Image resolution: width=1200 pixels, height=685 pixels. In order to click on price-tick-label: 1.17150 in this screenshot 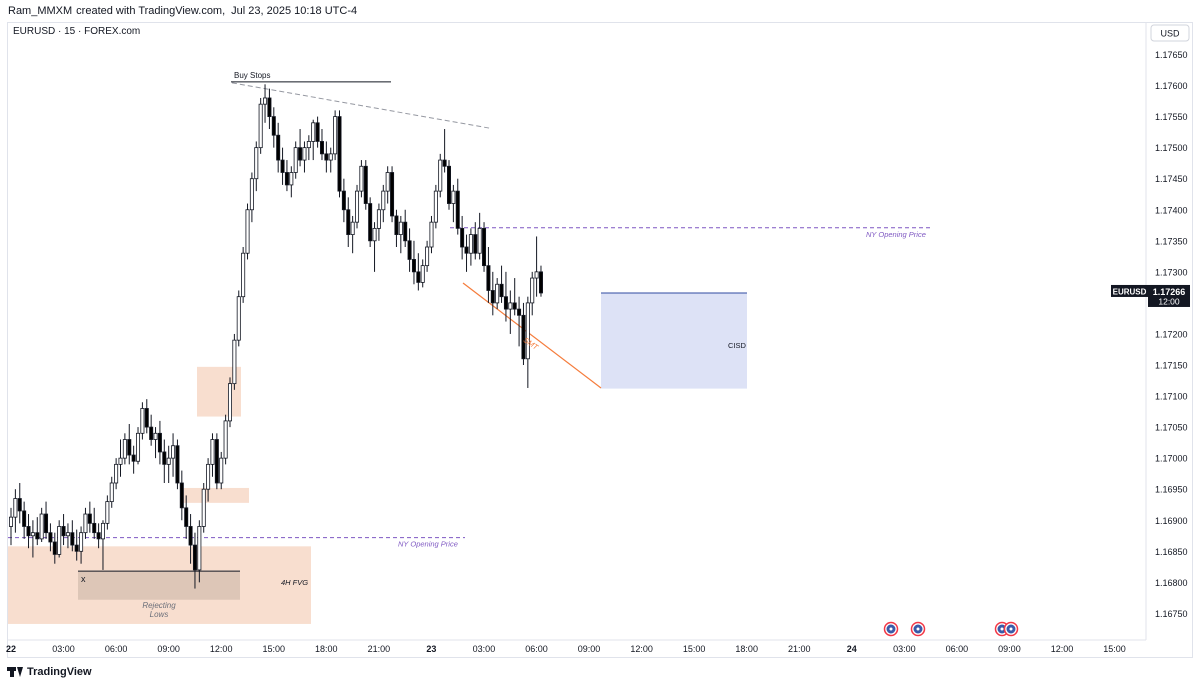, I will do `click(1171, 366)`.